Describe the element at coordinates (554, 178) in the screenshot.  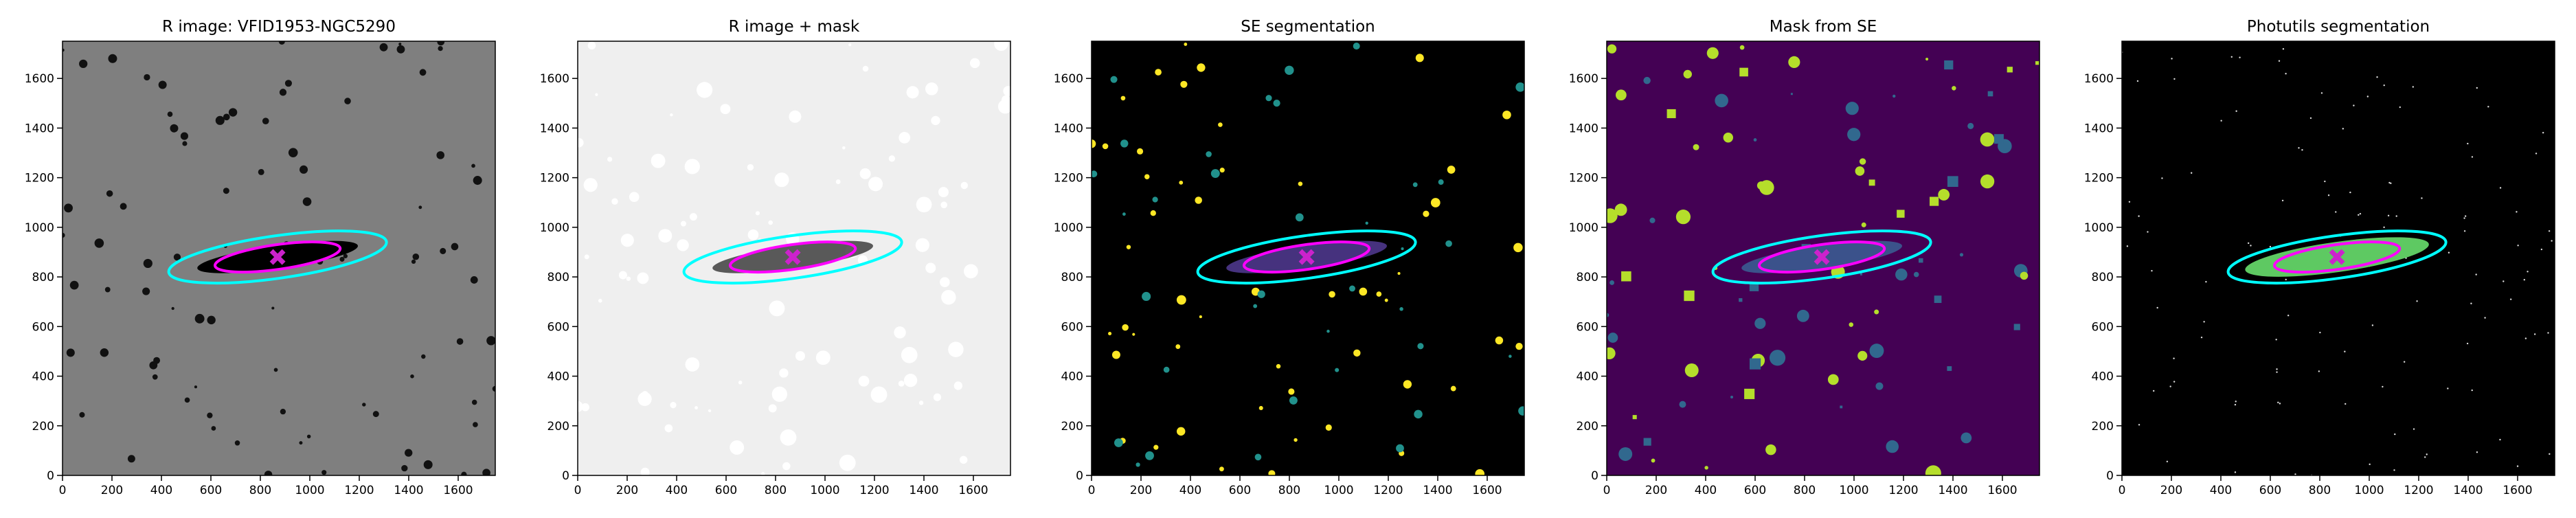
I see `y-tick-label: 1200` at that location.